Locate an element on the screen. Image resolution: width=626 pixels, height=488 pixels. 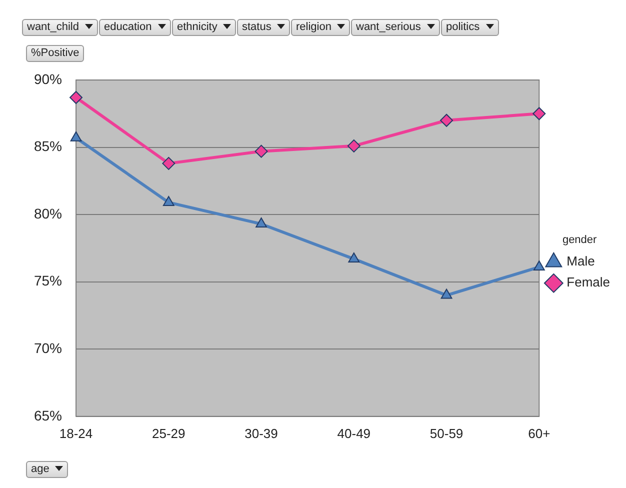
field-button: age is located at coordinates (47, 469).